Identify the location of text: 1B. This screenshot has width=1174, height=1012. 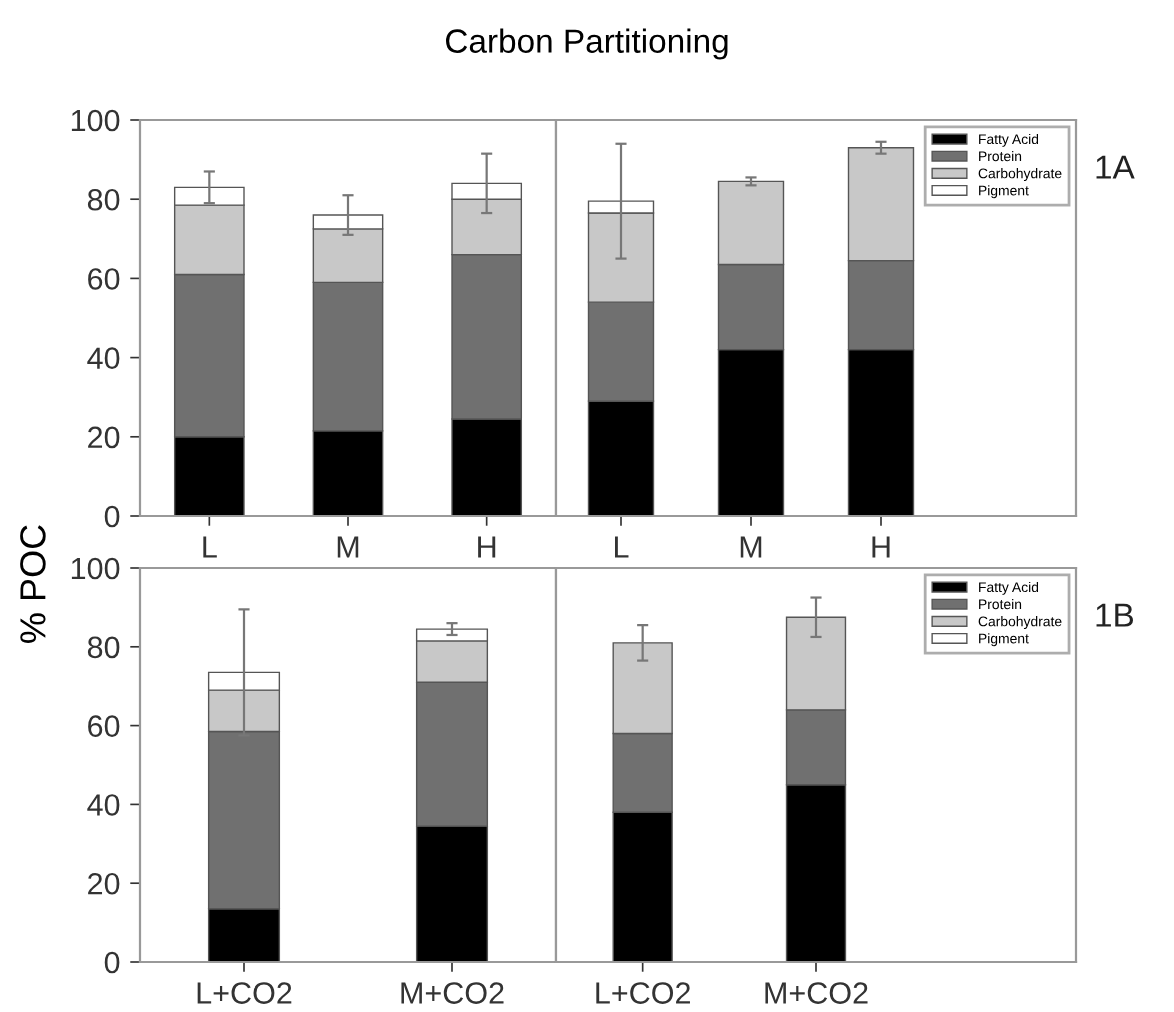
(1115, 615).